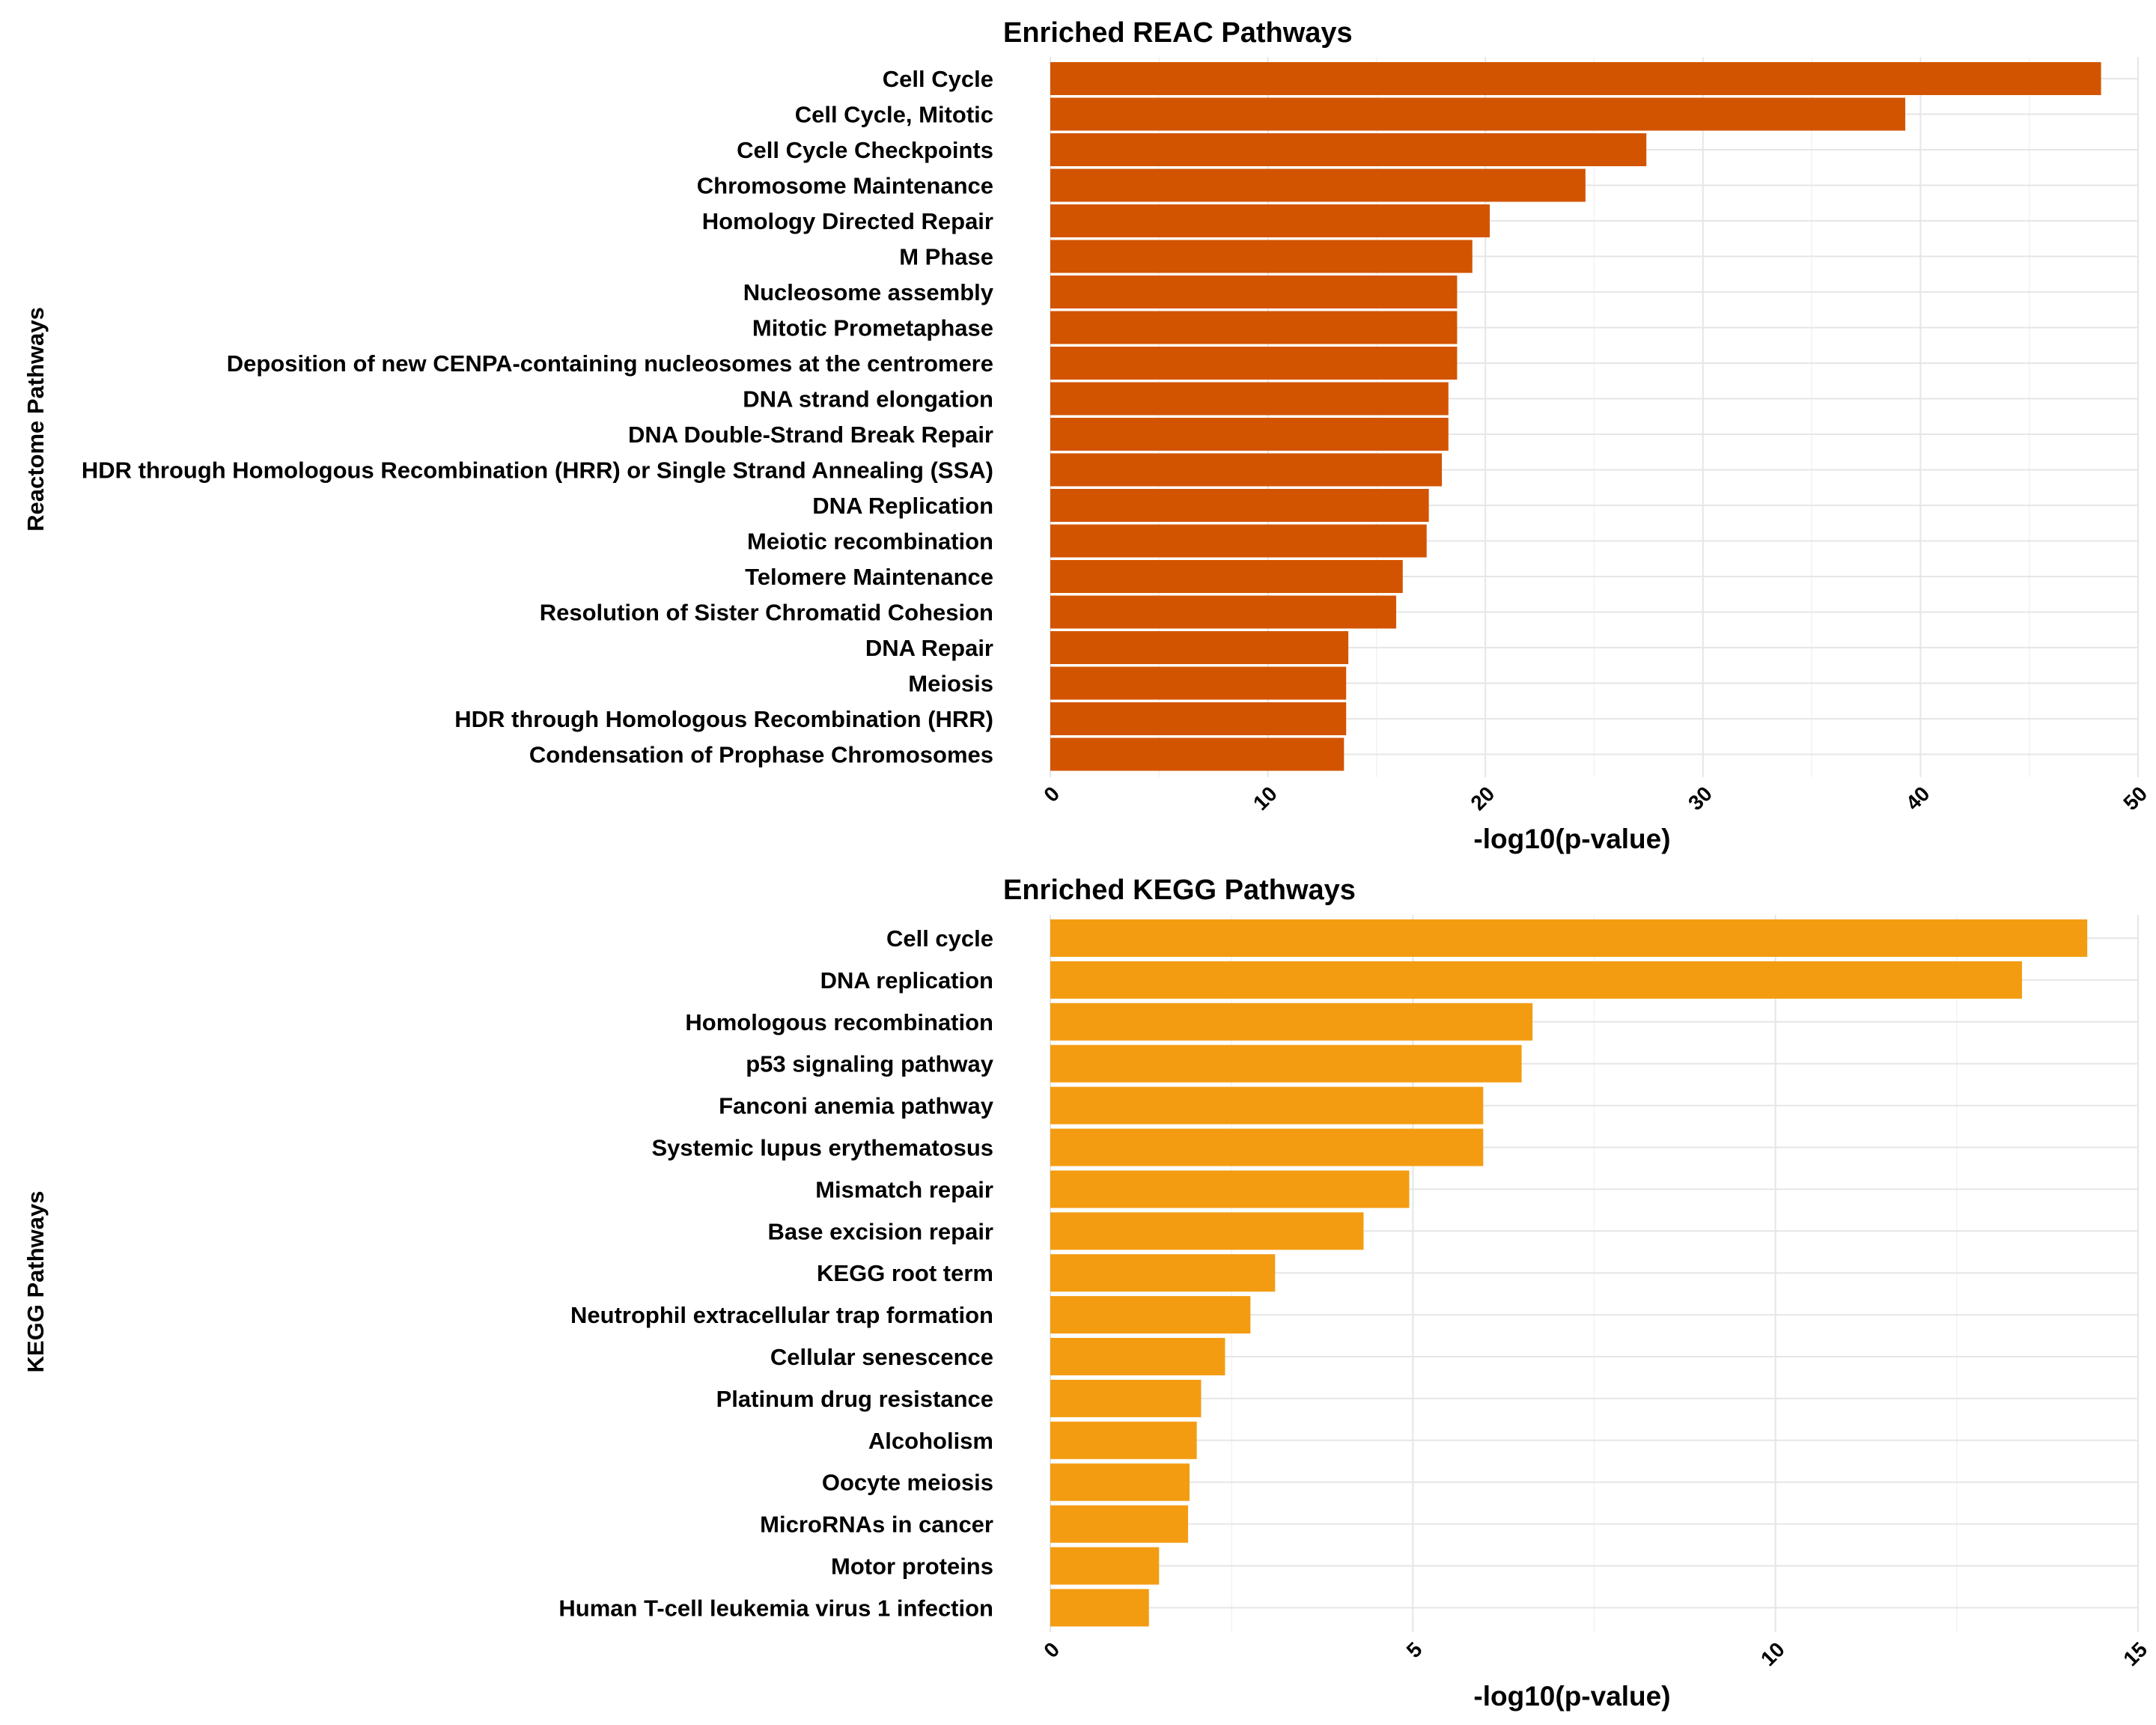 The width and height of the screenshot is (2156, 1725). Describe the element at coordinates (1595, 798) in the screenshot. I see `reac-x-tick-labels: 0 10 20 30 40 50` at that location.